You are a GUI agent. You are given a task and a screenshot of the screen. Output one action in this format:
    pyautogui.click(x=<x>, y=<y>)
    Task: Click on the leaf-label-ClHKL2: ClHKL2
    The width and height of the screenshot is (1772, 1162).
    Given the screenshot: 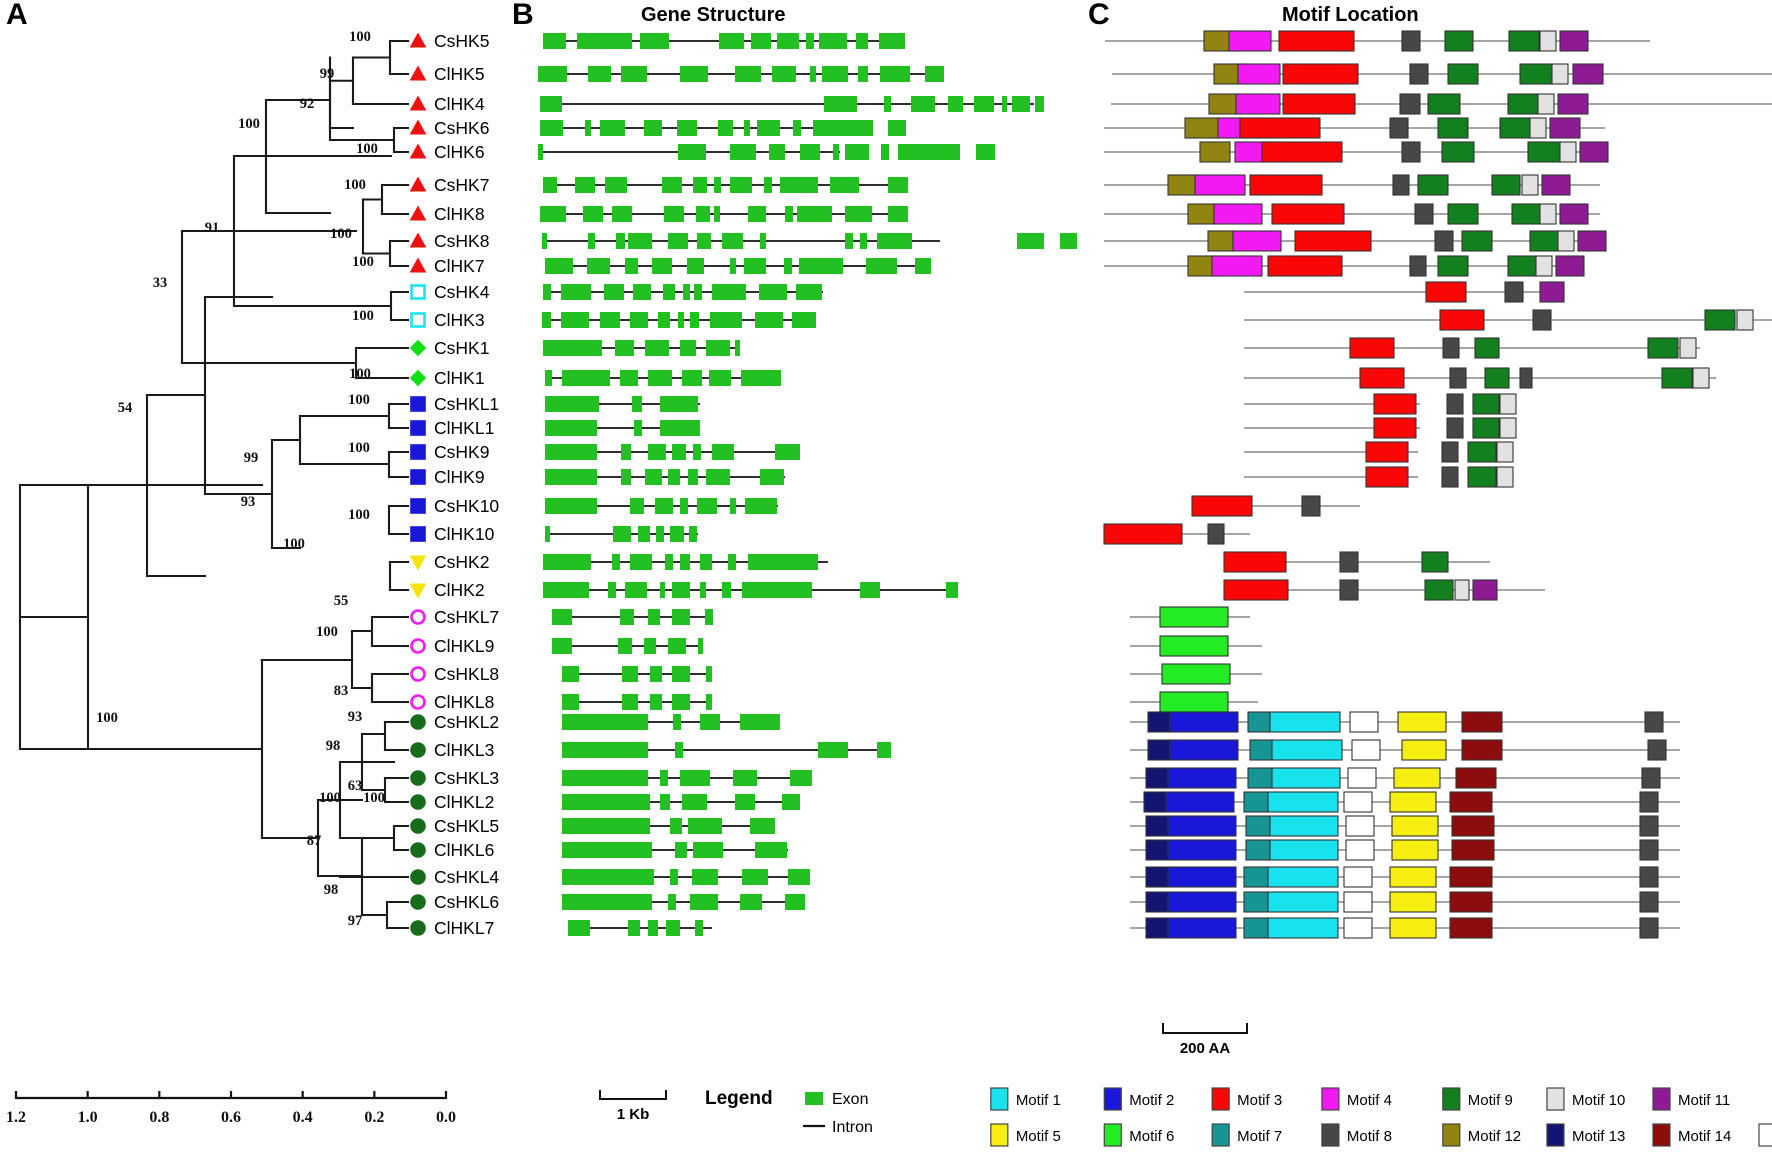 What is the action you would take?
    pyautogui.click(x=464, y=802)
    